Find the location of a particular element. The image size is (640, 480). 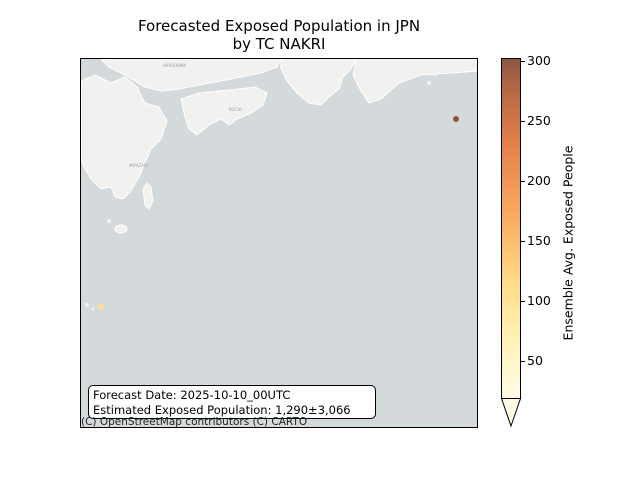

map-label-hiroshima: HIROSHIMA is located at coordinates (174, 65).